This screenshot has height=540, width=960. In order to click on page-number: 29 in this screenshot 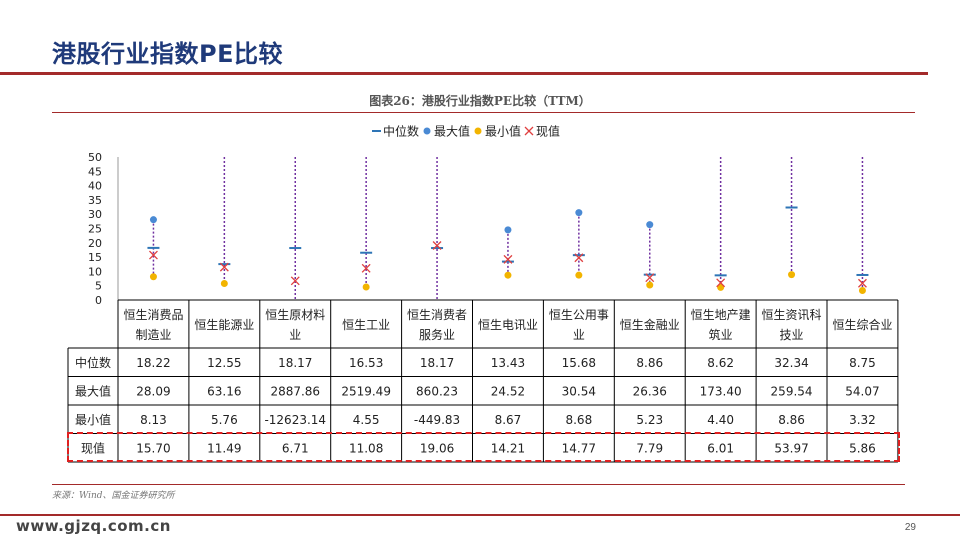, I will do `click(910, 527)`.